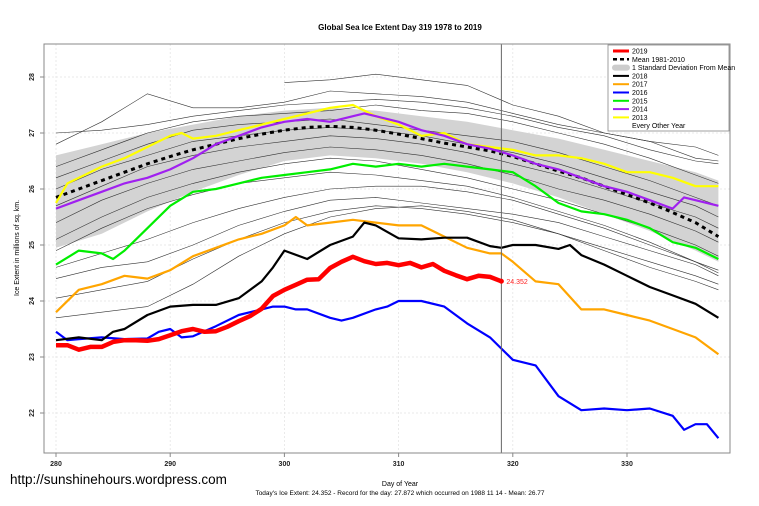 This screenshot has height=506, width=759. I want to click on legend-label: Mean 1981-2010, so click(658, 60).